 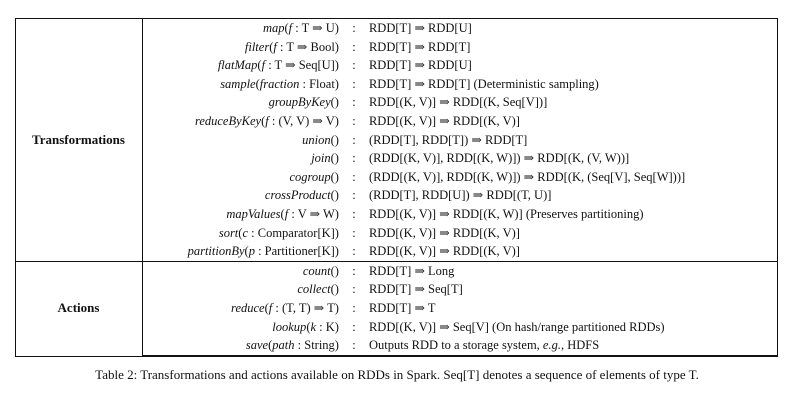 What do you see at coordinates (266, 120) in the screenshot?
I see `operation-signature: reduceByKey(f : (V, V) ⇒ V)` at bounding box center [266, 120].